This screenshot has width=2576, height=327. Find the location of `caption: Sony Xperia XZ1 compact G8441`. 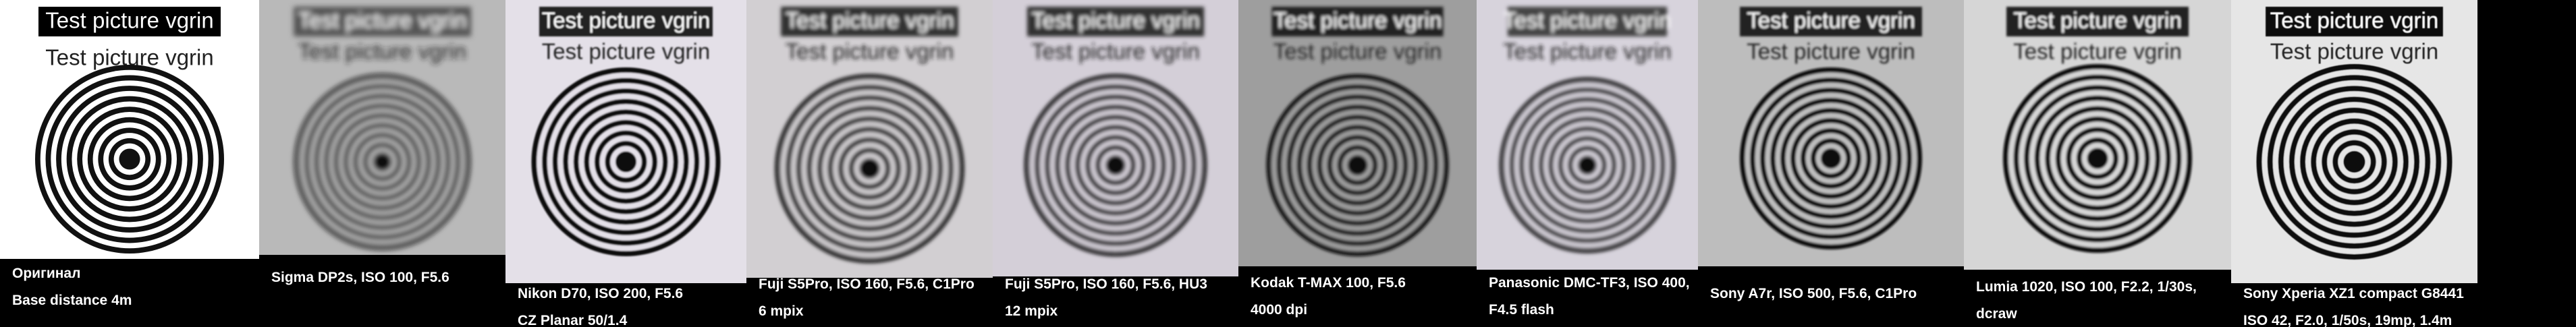

caption: Sony Xperia XZ1 compact G8441 is located at coordinates (2353, 294).